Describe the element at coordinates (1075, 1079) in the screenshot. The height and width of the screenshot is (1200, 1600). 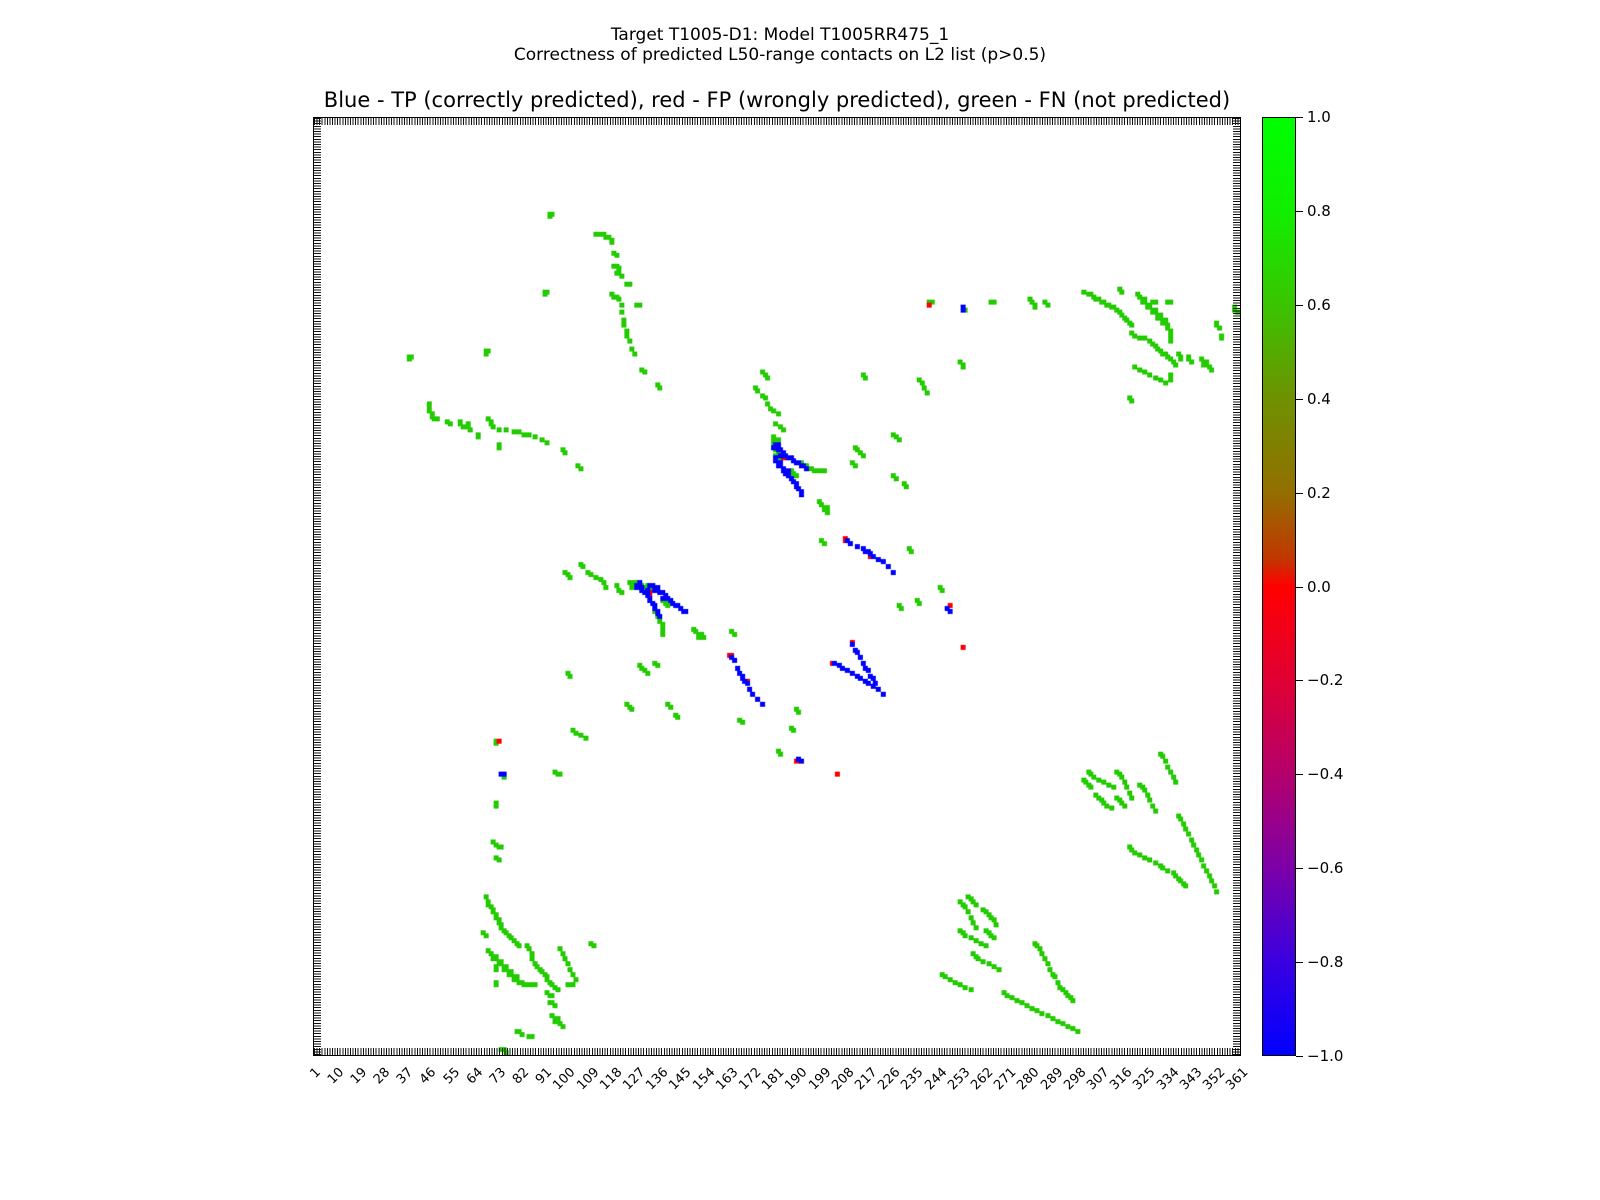
I see `x-tick-label: 298` at that location.